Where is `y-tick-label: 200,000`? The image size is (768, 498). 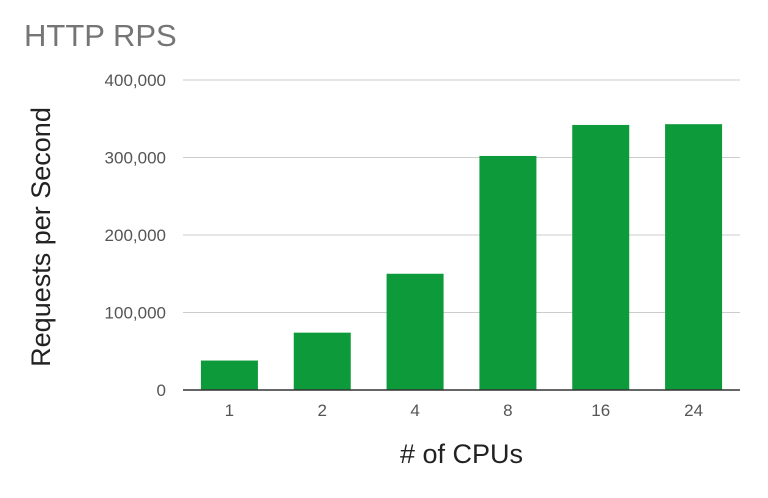 y-tick-label: 200,000 is located at coordinates (135, 235).